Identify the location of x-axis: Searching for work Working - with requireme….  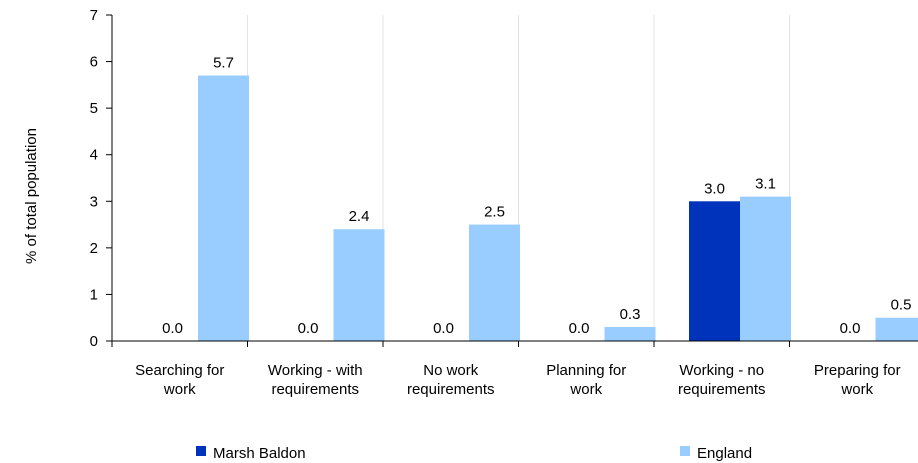
(512, 369).